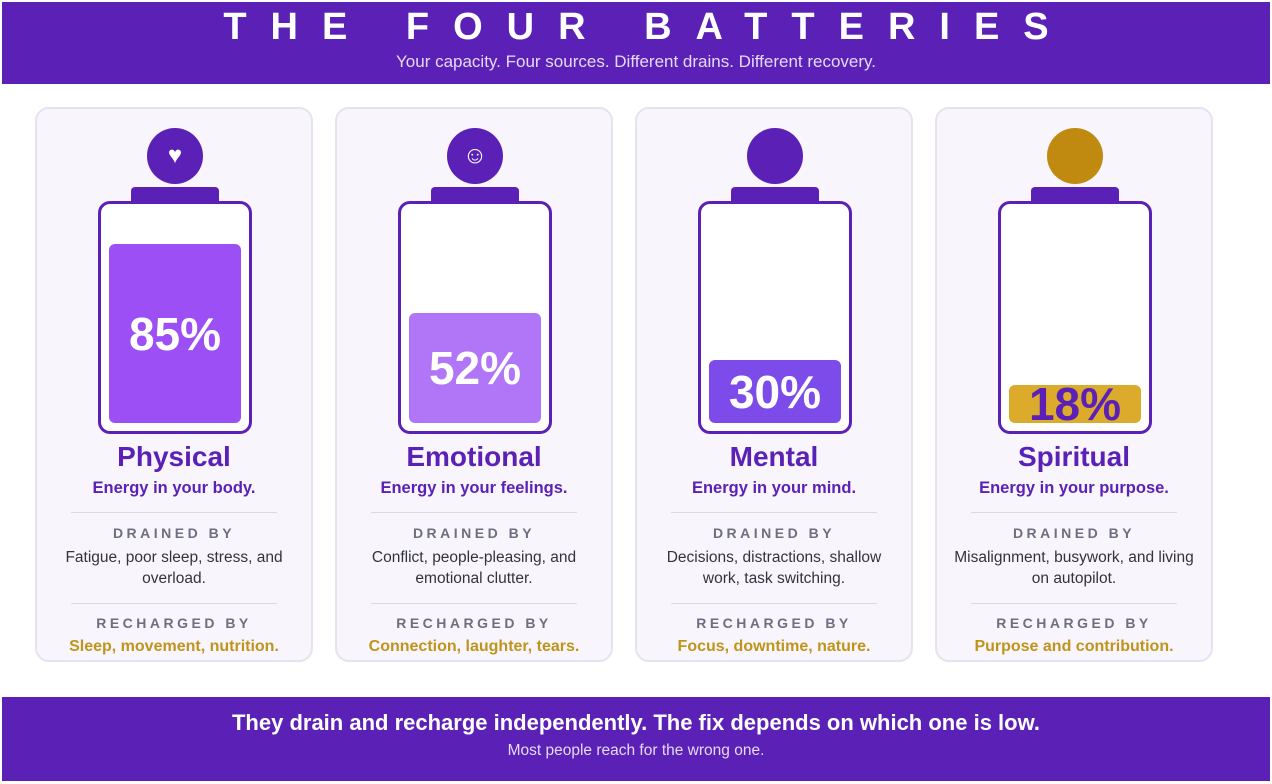 This screenshot has height=784, width=1272. Describe the element at coordinates (1075, 317) in the screenshot. I see `battery-body: 18%` at that location.